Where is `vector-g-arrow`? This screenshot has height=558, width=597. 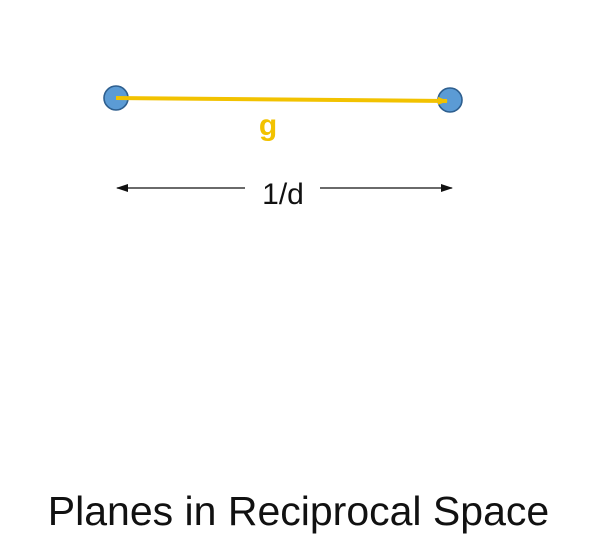
vector-g-arrow is located at coordinates (281, 100).